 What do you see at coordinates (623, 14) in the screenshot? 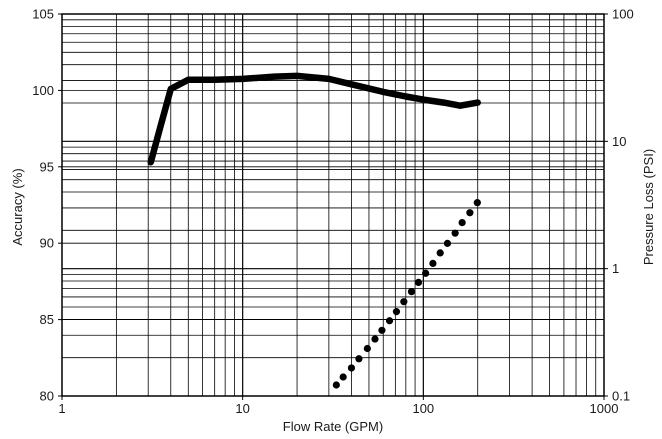
I see `y-right-tick-label: 100` at bounding box center [623, 14].